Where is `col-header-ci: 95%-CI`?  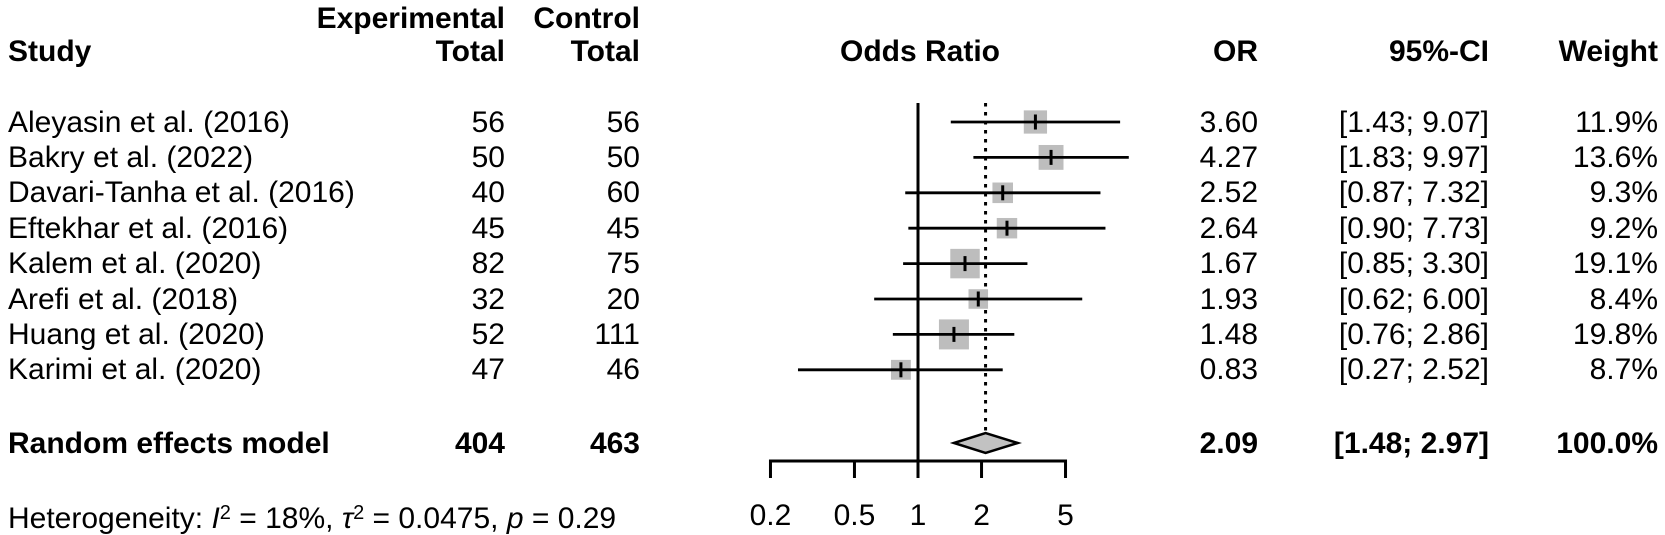
col-header-ci: 95%-CI is located at coordinates (1438, 51).